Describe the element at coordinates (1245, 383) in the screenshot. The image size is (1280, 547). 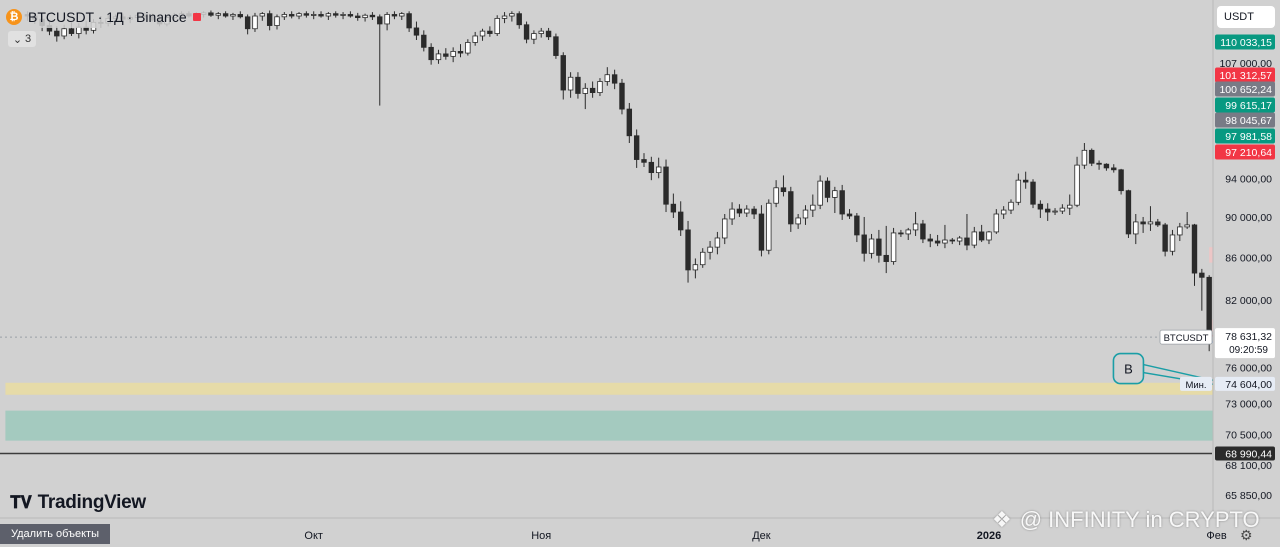
I see `low-price-tag` at that location.